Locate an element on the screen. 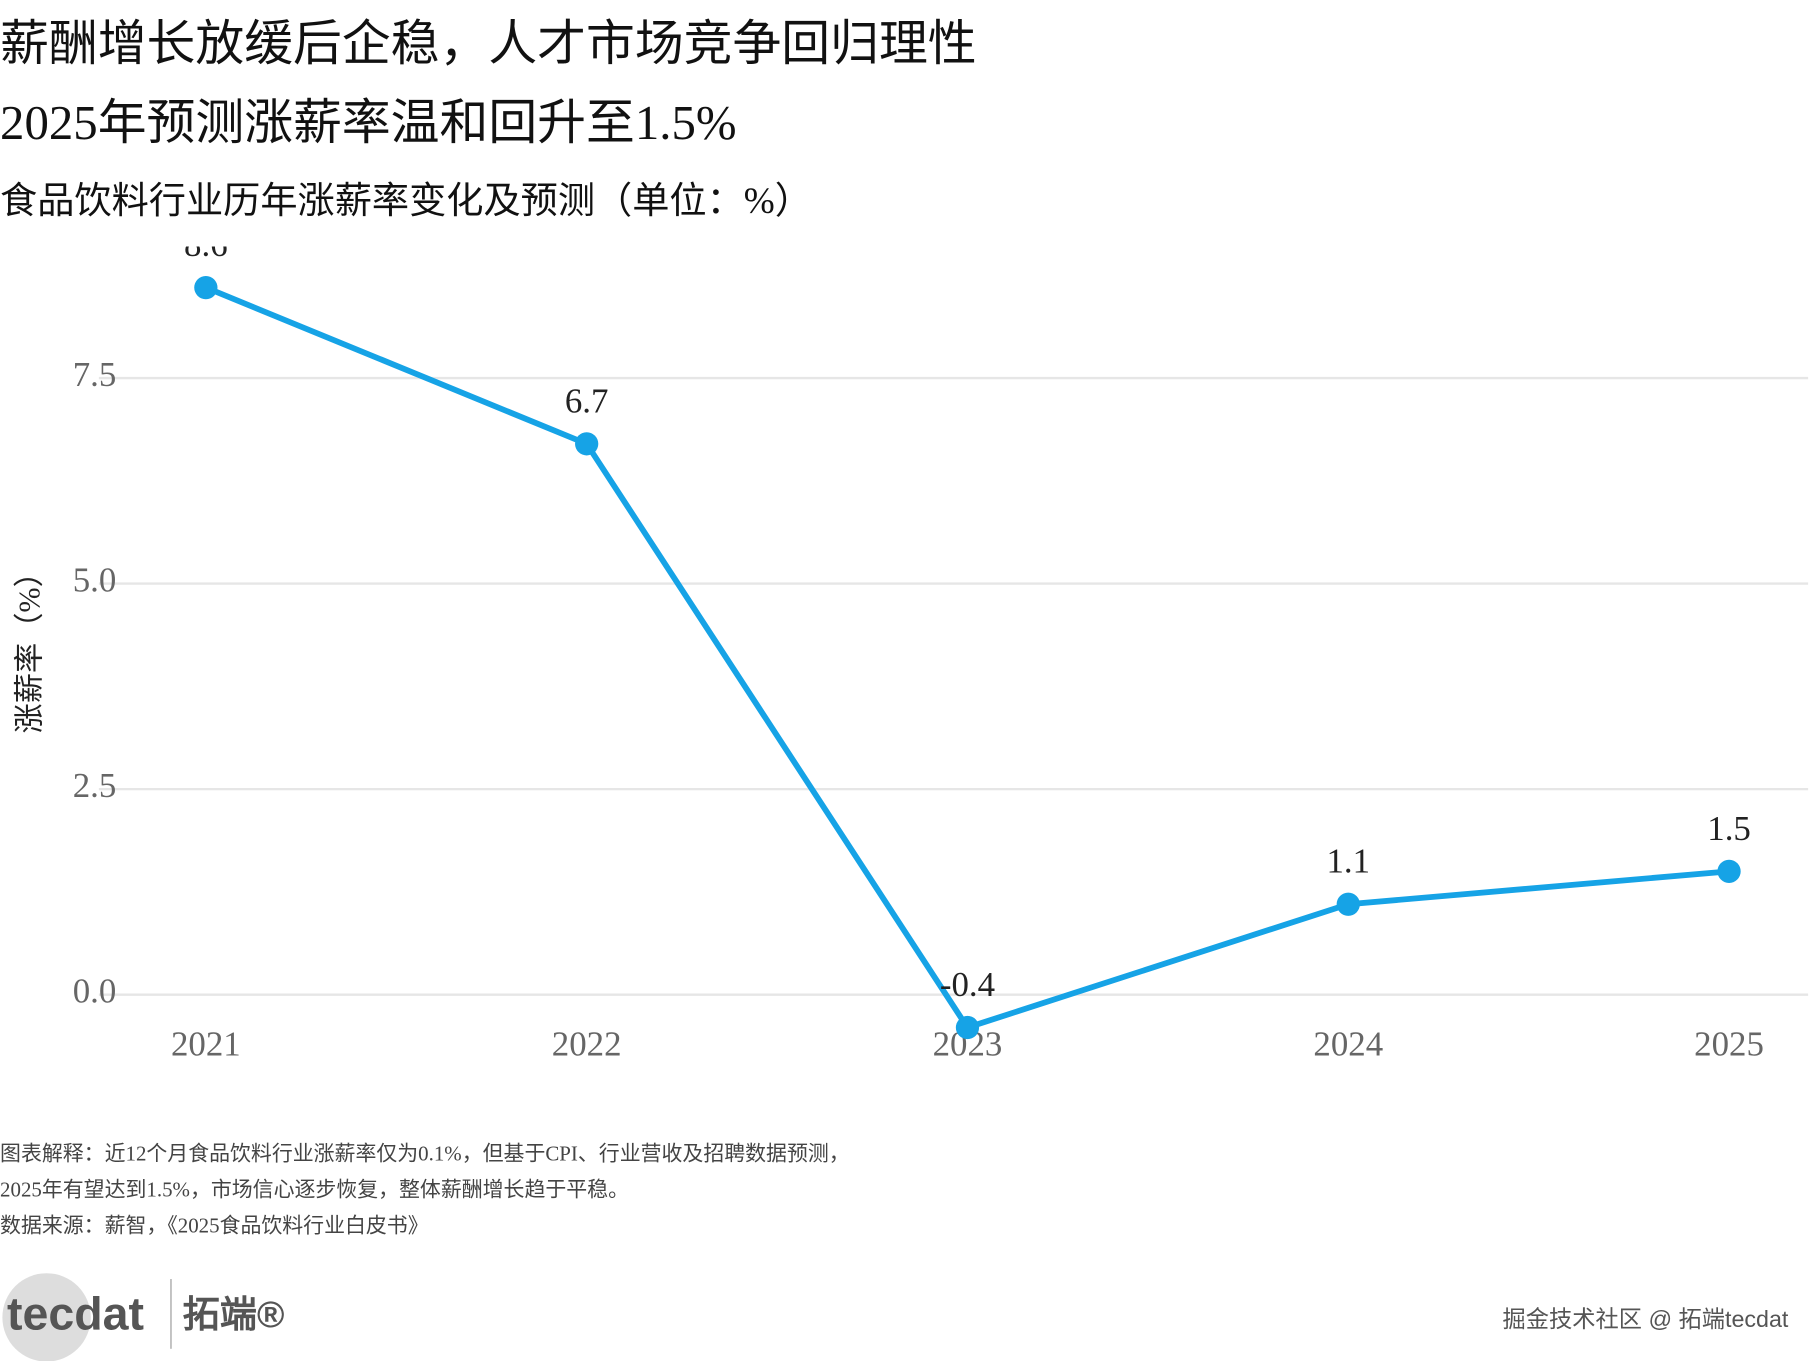 Image resolution: width=1814 pixels, height=1361 pixels. logo-circle is located at coordinates (46, 1317).